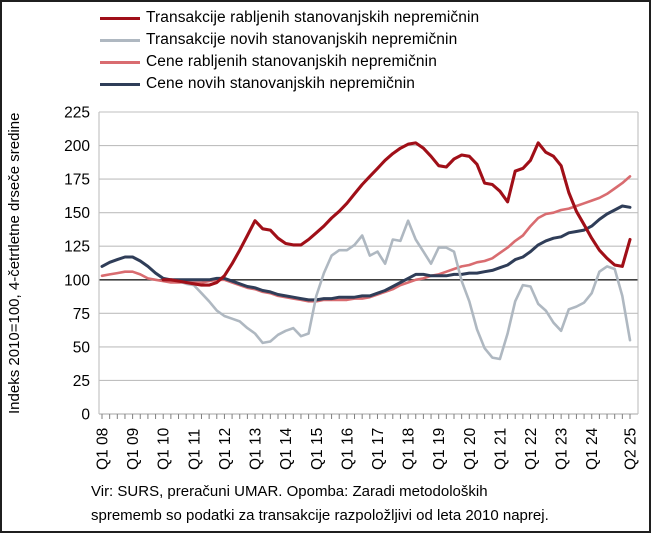 This screenshot has width=651, height=533. I want to click on x-tick-label: Q2 25, so click(631, 449).